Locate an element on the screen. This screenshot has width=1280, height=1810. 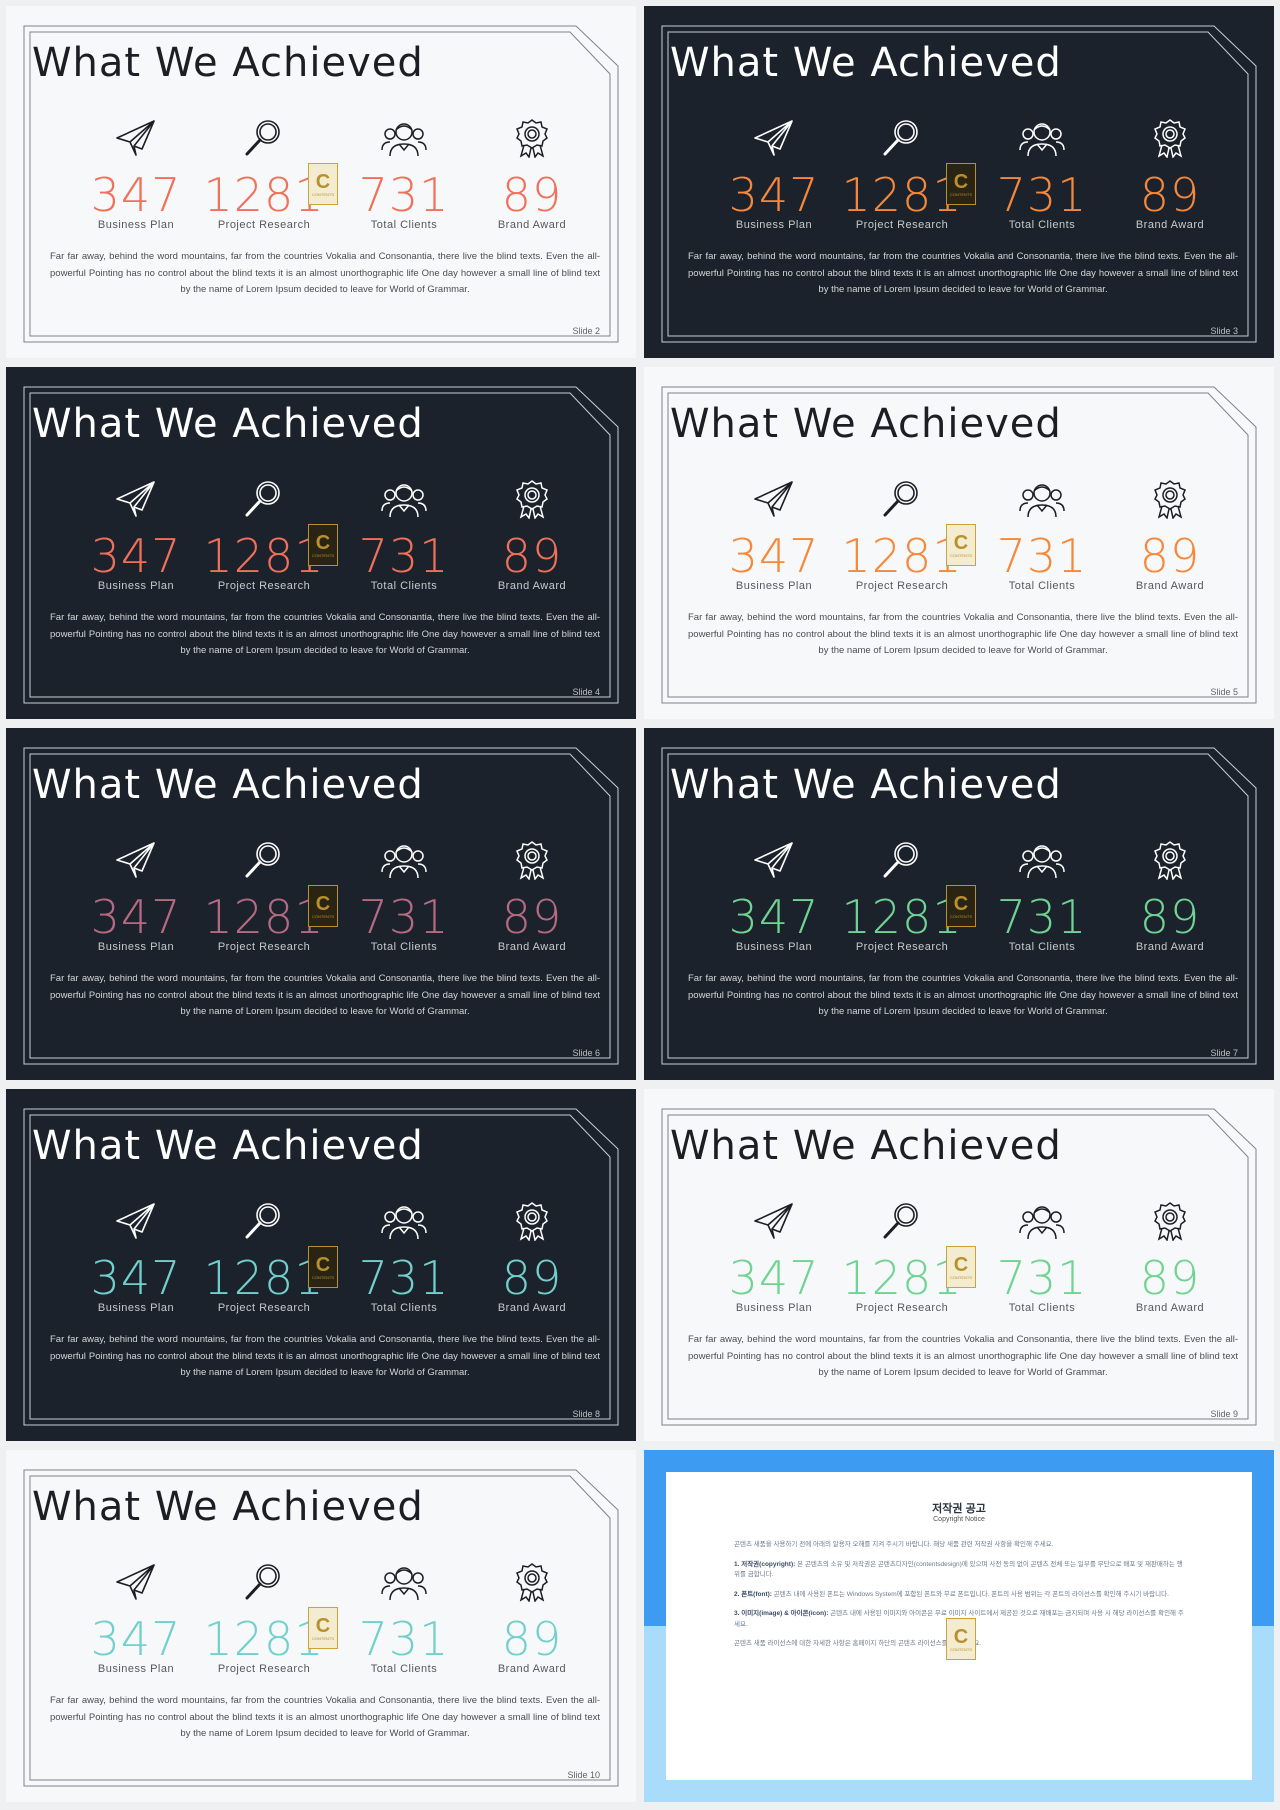
slide-number: Slide 8 is located at coordinates (586, 1414).